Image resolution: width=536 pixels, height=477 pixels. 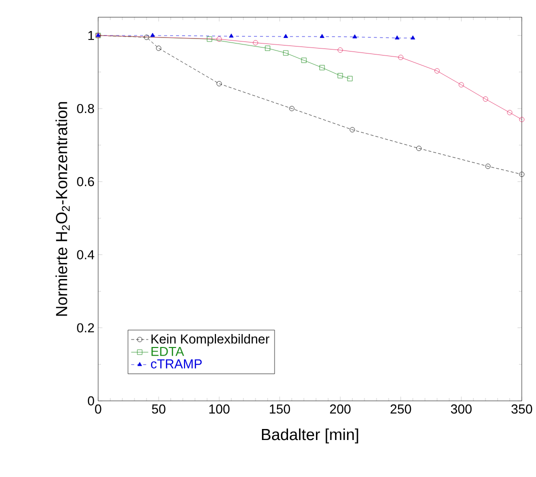 I want to click on y-tick-label: 0, so click(x=91, y=401).